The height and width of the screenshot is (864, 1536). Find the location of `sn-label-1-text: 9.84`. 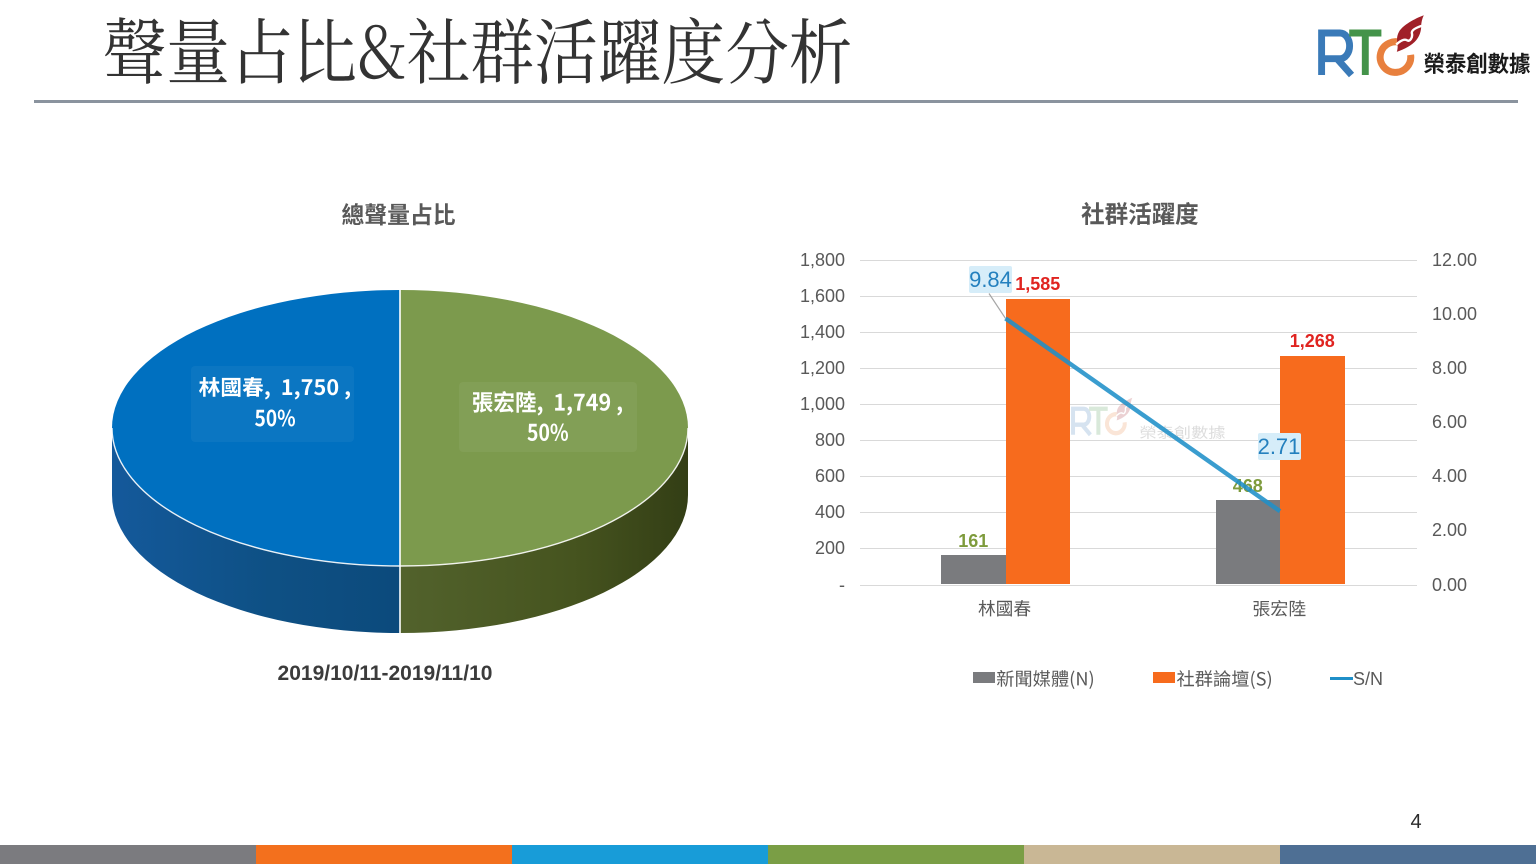

sn-label-1-text: 9.84 is located at coordinates (990, 279).